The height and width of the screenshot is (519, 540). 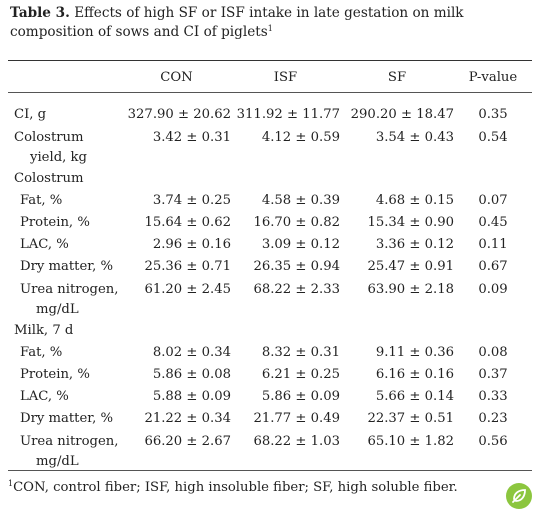 What do you see at coordinates (300, 200) in the screenshot?
I see `isf-value: 4.58 ± 0.39` at bounding box center [300, 200].